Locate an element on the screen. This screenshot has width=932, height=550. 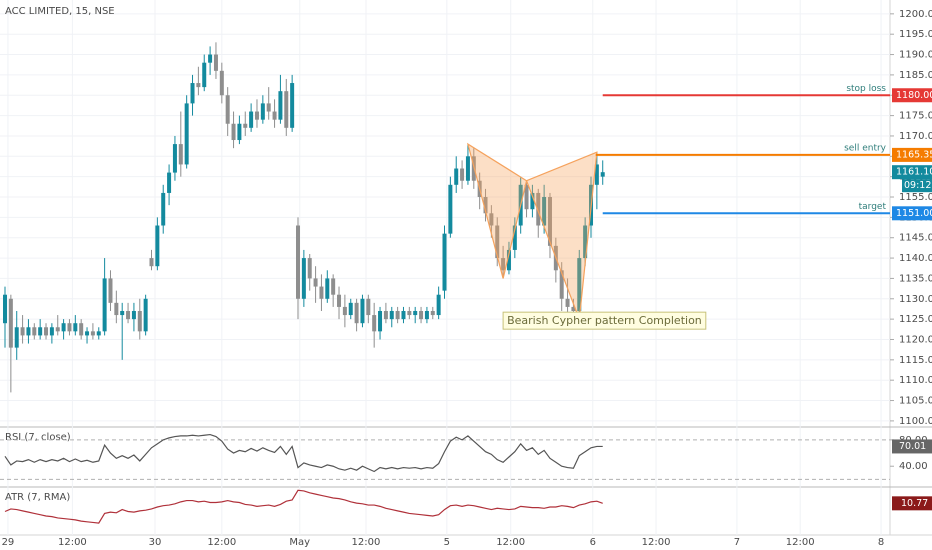
y-tick-label: 1115.00 is located at coordinates (915, 360).